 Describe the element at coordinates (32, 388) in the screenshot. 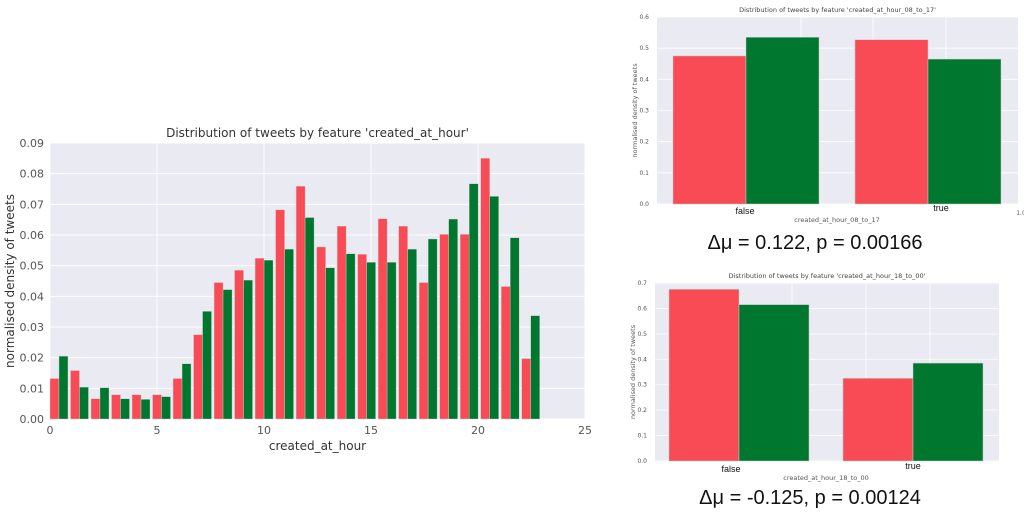

I see `y-tick-label: 0.01` at that location.